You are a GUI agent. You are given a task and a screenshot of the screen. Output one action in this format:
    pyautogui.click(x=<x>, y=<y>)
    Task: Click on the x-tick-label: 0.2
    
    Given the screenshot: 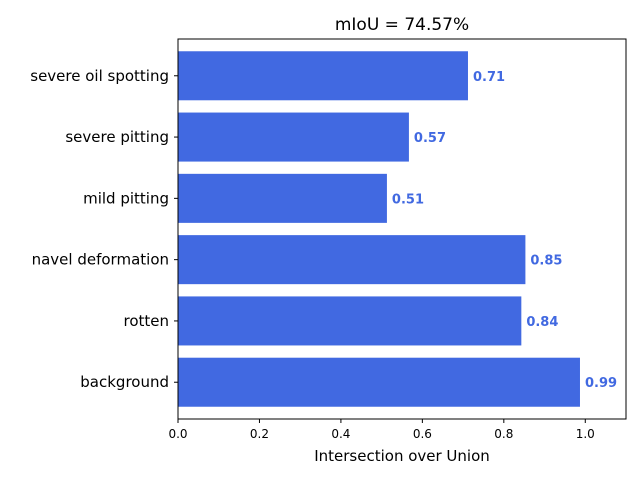 What is the action you would take?
    pyautogui.click(x=259, y=434)
    